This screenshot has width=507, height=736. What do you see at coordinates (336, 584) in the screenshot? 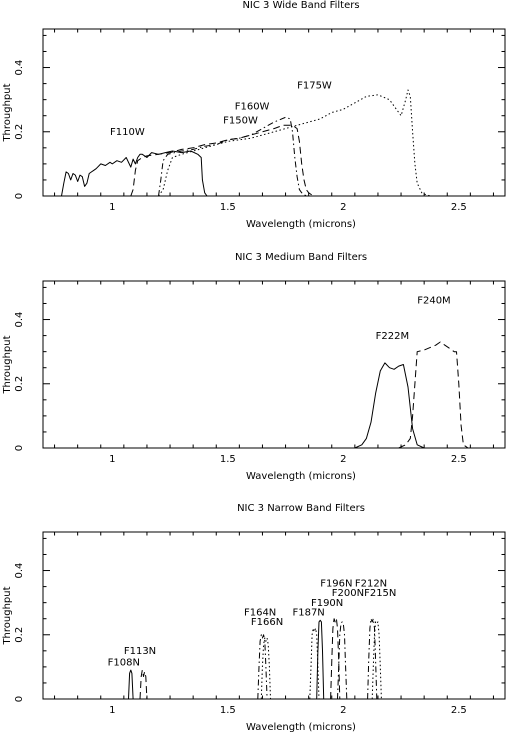
I see `filter-label-f196n: F196N` at bounding box center [336, 584].